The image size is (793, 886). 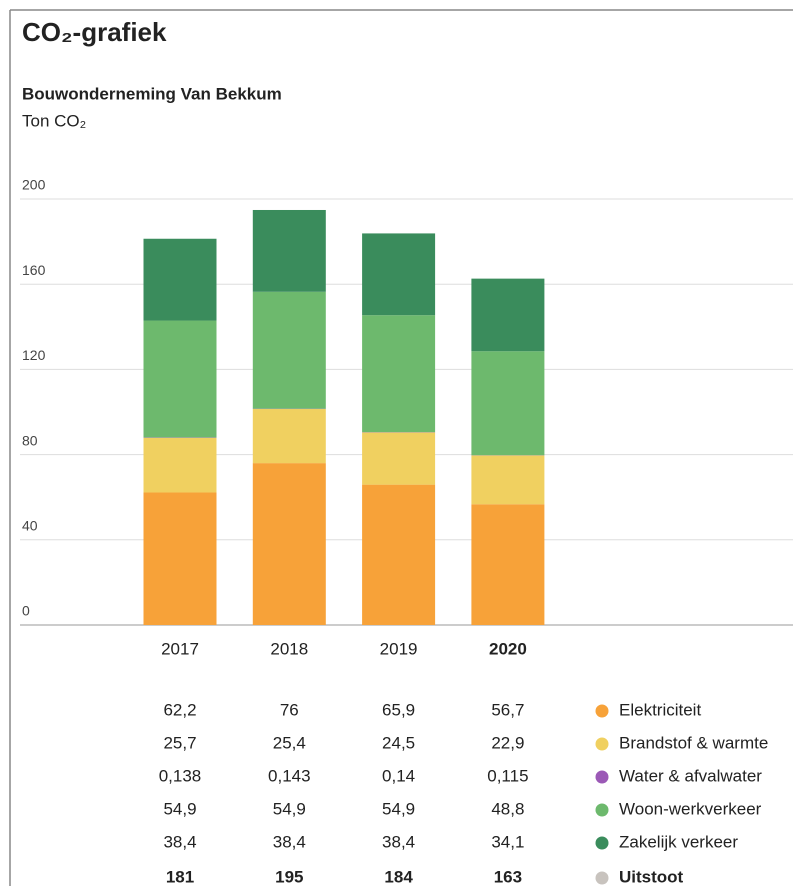 I want to click on table-cell: 22,9, so click(x=507, y=742).